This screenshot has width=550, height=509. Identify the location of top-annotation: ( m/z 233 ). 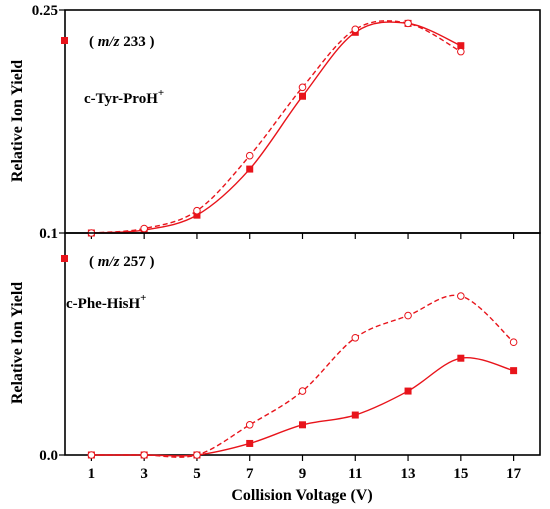
(121, 42).